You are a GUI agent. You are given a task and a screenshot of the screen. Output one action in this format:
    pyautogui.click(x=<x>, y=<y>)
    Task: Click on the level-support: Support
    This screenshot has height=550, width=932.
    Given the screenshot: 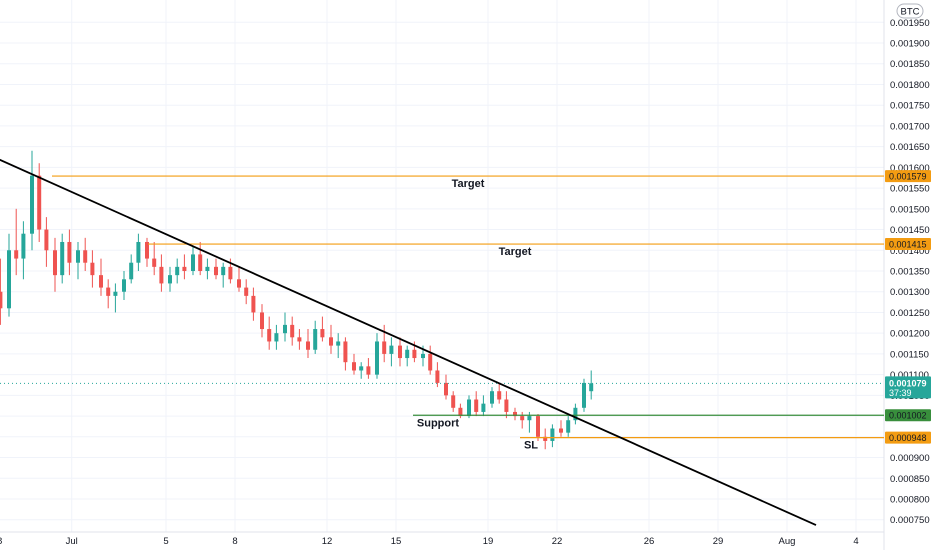 What is the action you would take?
    pyautogui.click(x=648, y=421)
    